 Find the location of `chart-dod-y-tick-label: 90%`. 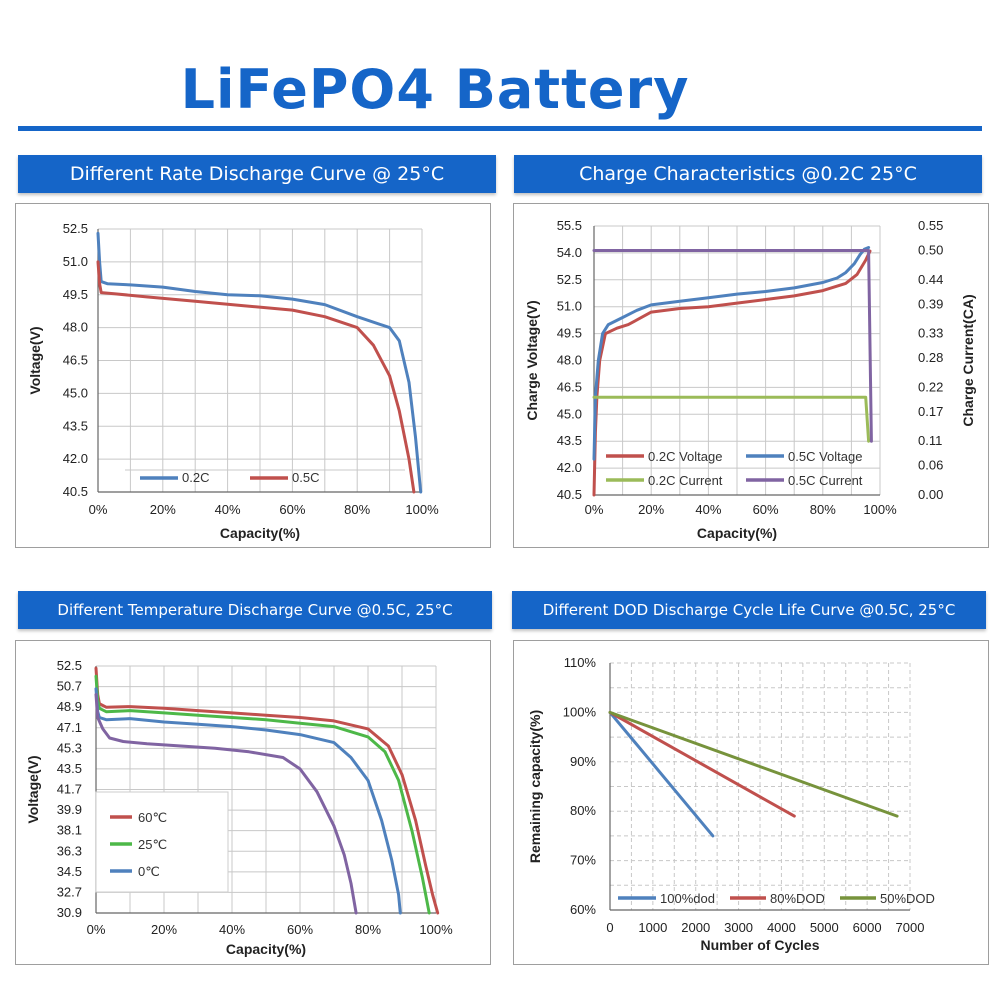

chart-dod-y-tick-label: 90% is located at coordinates (583, 761).